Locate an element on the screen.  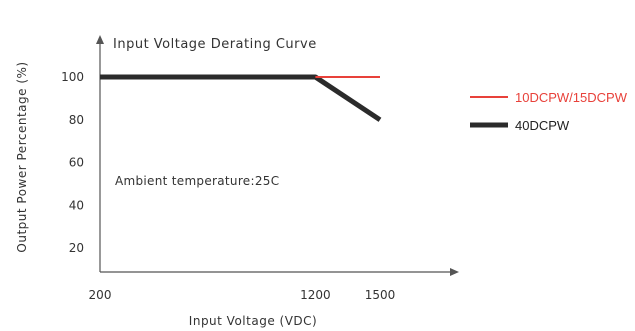
x-tick-label: 200 is located at coordinates (100, 295).